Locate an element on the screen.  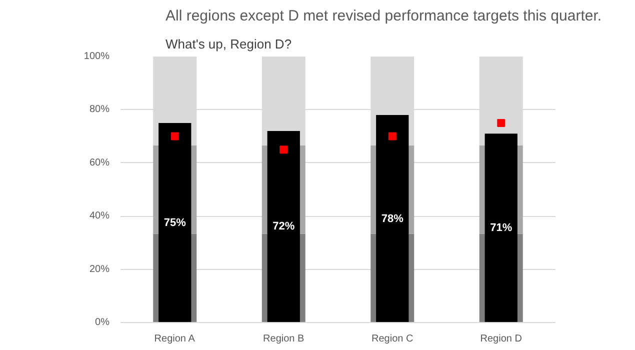
y-tick-label: 100% is located at coordinates (97, 56).